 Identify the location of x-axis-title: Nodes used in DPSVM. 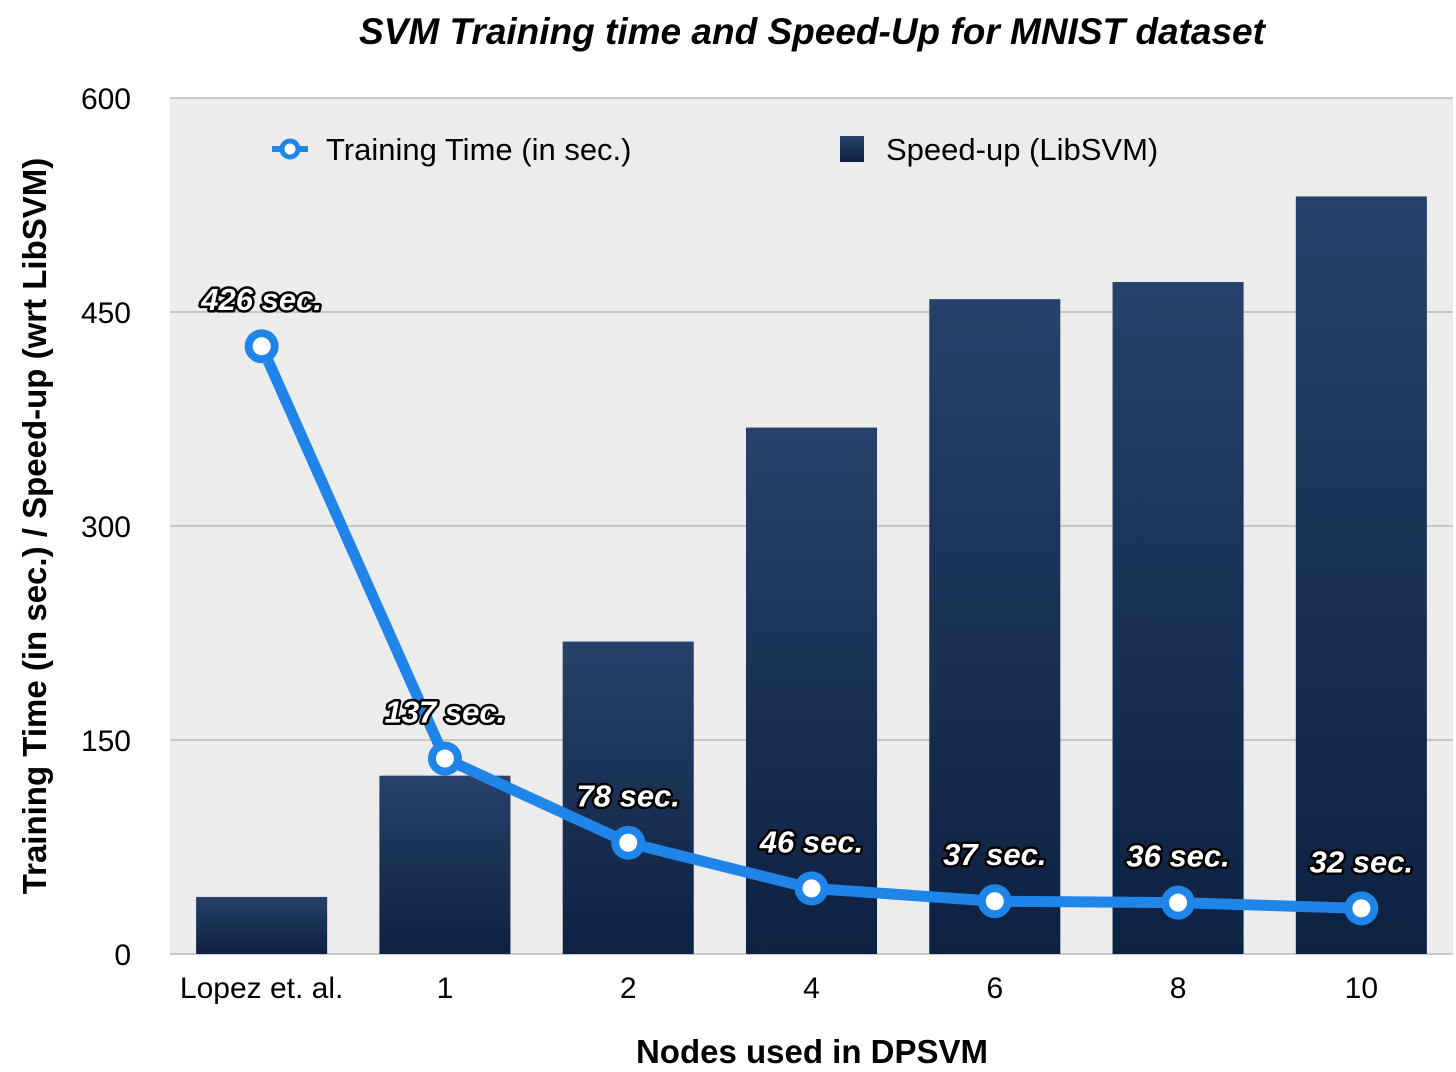
(812, 1051).